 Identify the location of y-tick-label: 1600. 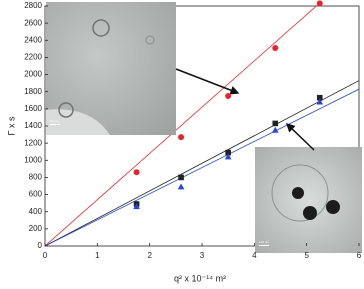
(33, 108).